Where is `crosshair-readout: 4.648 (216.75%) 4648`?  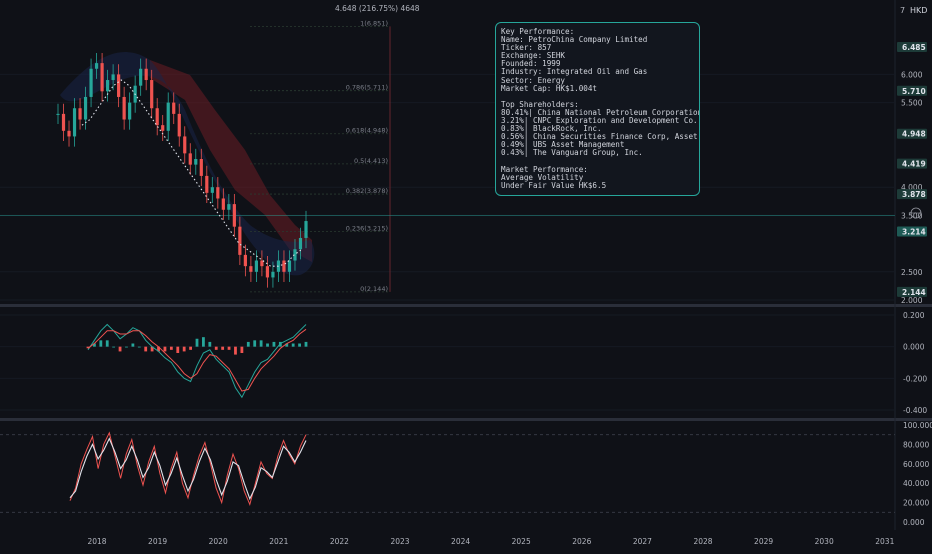
crosshair-readout: 4.648 (216.75%) 4648 is located at coordinates (377, 8).